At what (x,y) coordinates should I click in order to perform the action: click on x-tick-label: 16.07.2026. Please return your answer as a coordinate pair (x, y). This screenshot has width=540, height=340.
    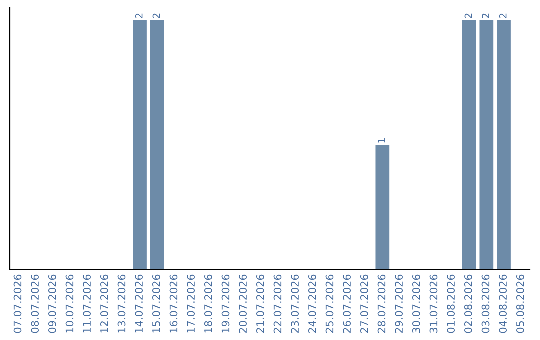
    Looking at the image, I should click on (174, 303).